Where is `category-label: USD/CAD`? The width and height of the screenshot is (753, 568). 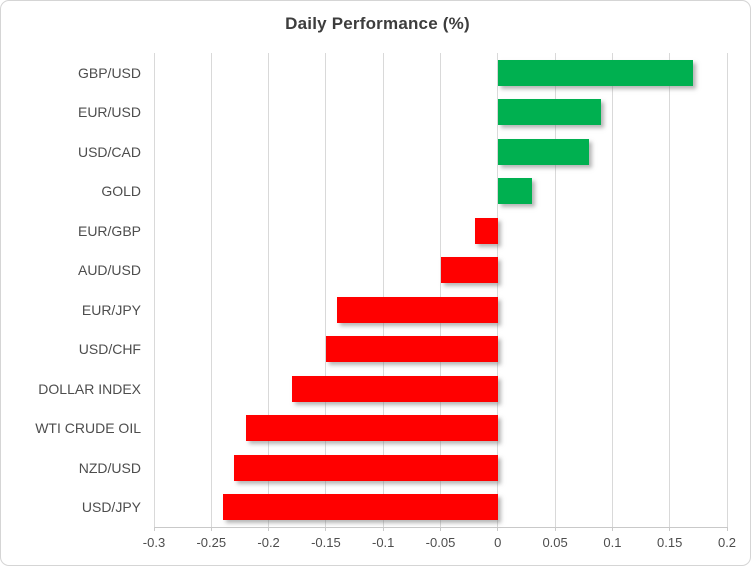 category-label: USD/CAD is located at coordinates (109, 151).